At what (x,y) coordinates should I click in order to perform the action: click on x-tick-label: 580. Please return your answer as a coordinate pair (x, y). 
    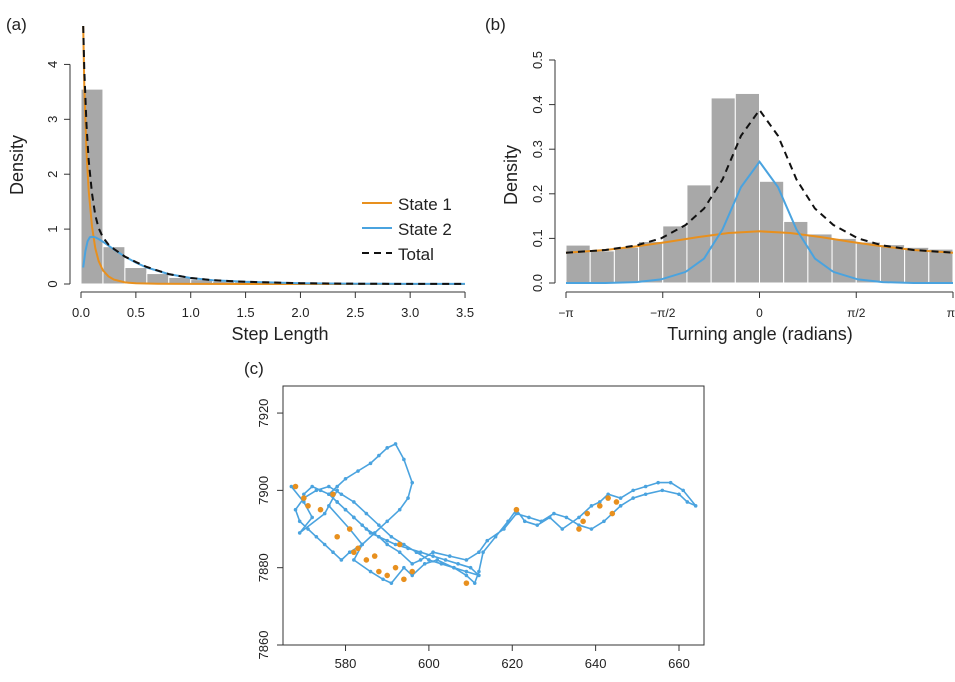
    Looking at the image, I should click on (346, 663).